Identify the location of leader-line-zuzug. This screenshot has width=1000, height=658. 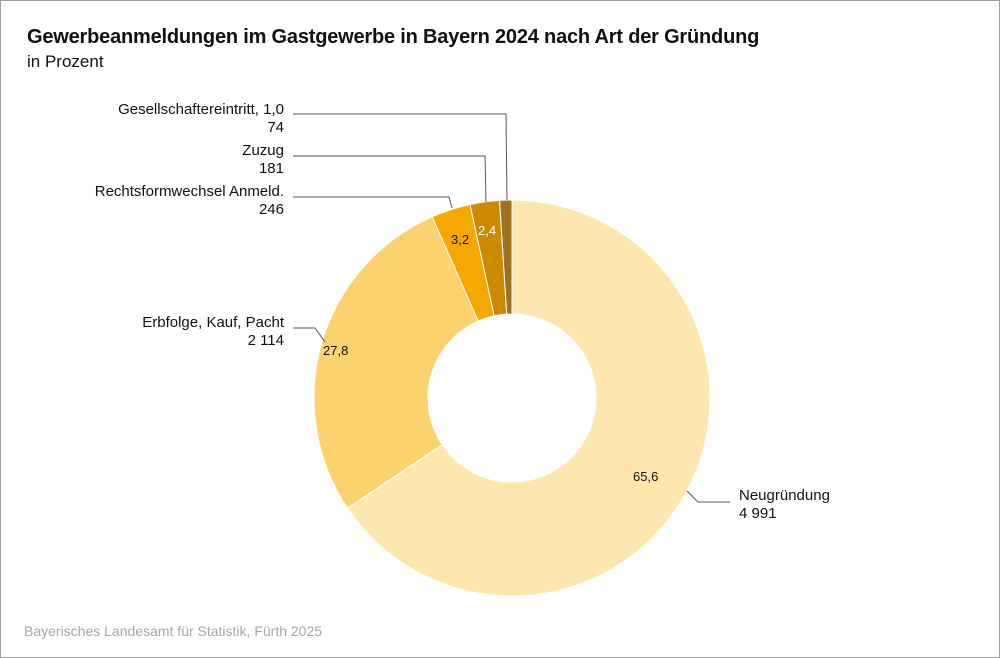
(390, 179).